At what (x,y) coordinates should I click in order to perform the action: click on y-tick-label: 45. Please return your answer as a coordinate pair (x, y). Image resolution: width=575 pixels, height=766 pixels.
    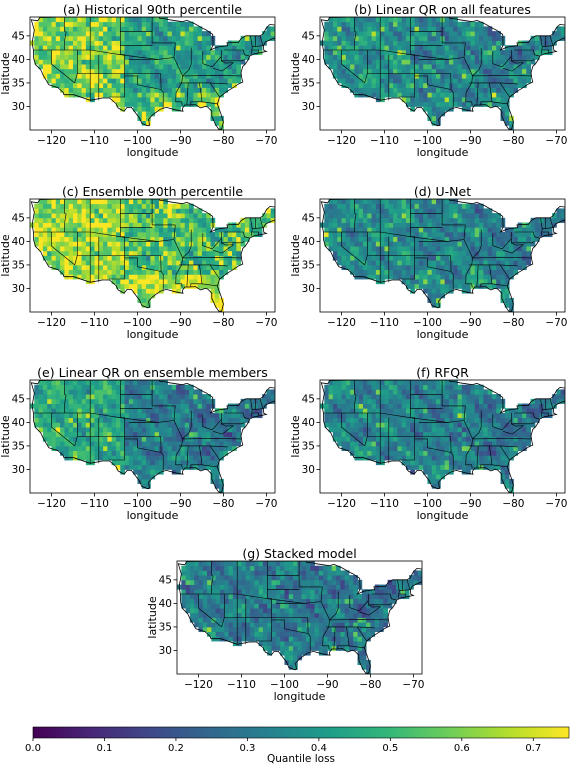
    Looking at the image, I should click on (18, 400).